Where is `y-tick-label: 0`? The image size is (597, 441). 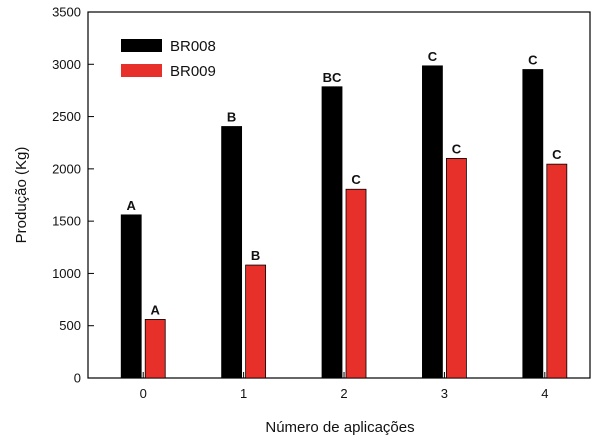
y-tick-label: 0 is located at coordinates (77, 378).